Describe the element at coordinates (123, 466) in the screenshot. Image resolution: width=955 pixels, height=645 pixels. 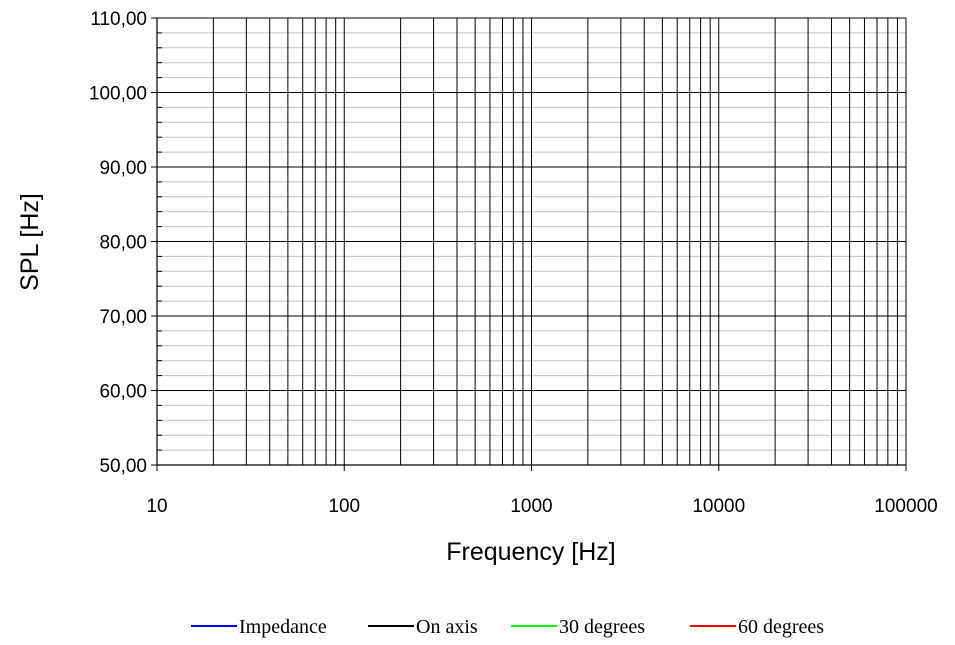
I see `y-tick-label: 50,00` at that location.